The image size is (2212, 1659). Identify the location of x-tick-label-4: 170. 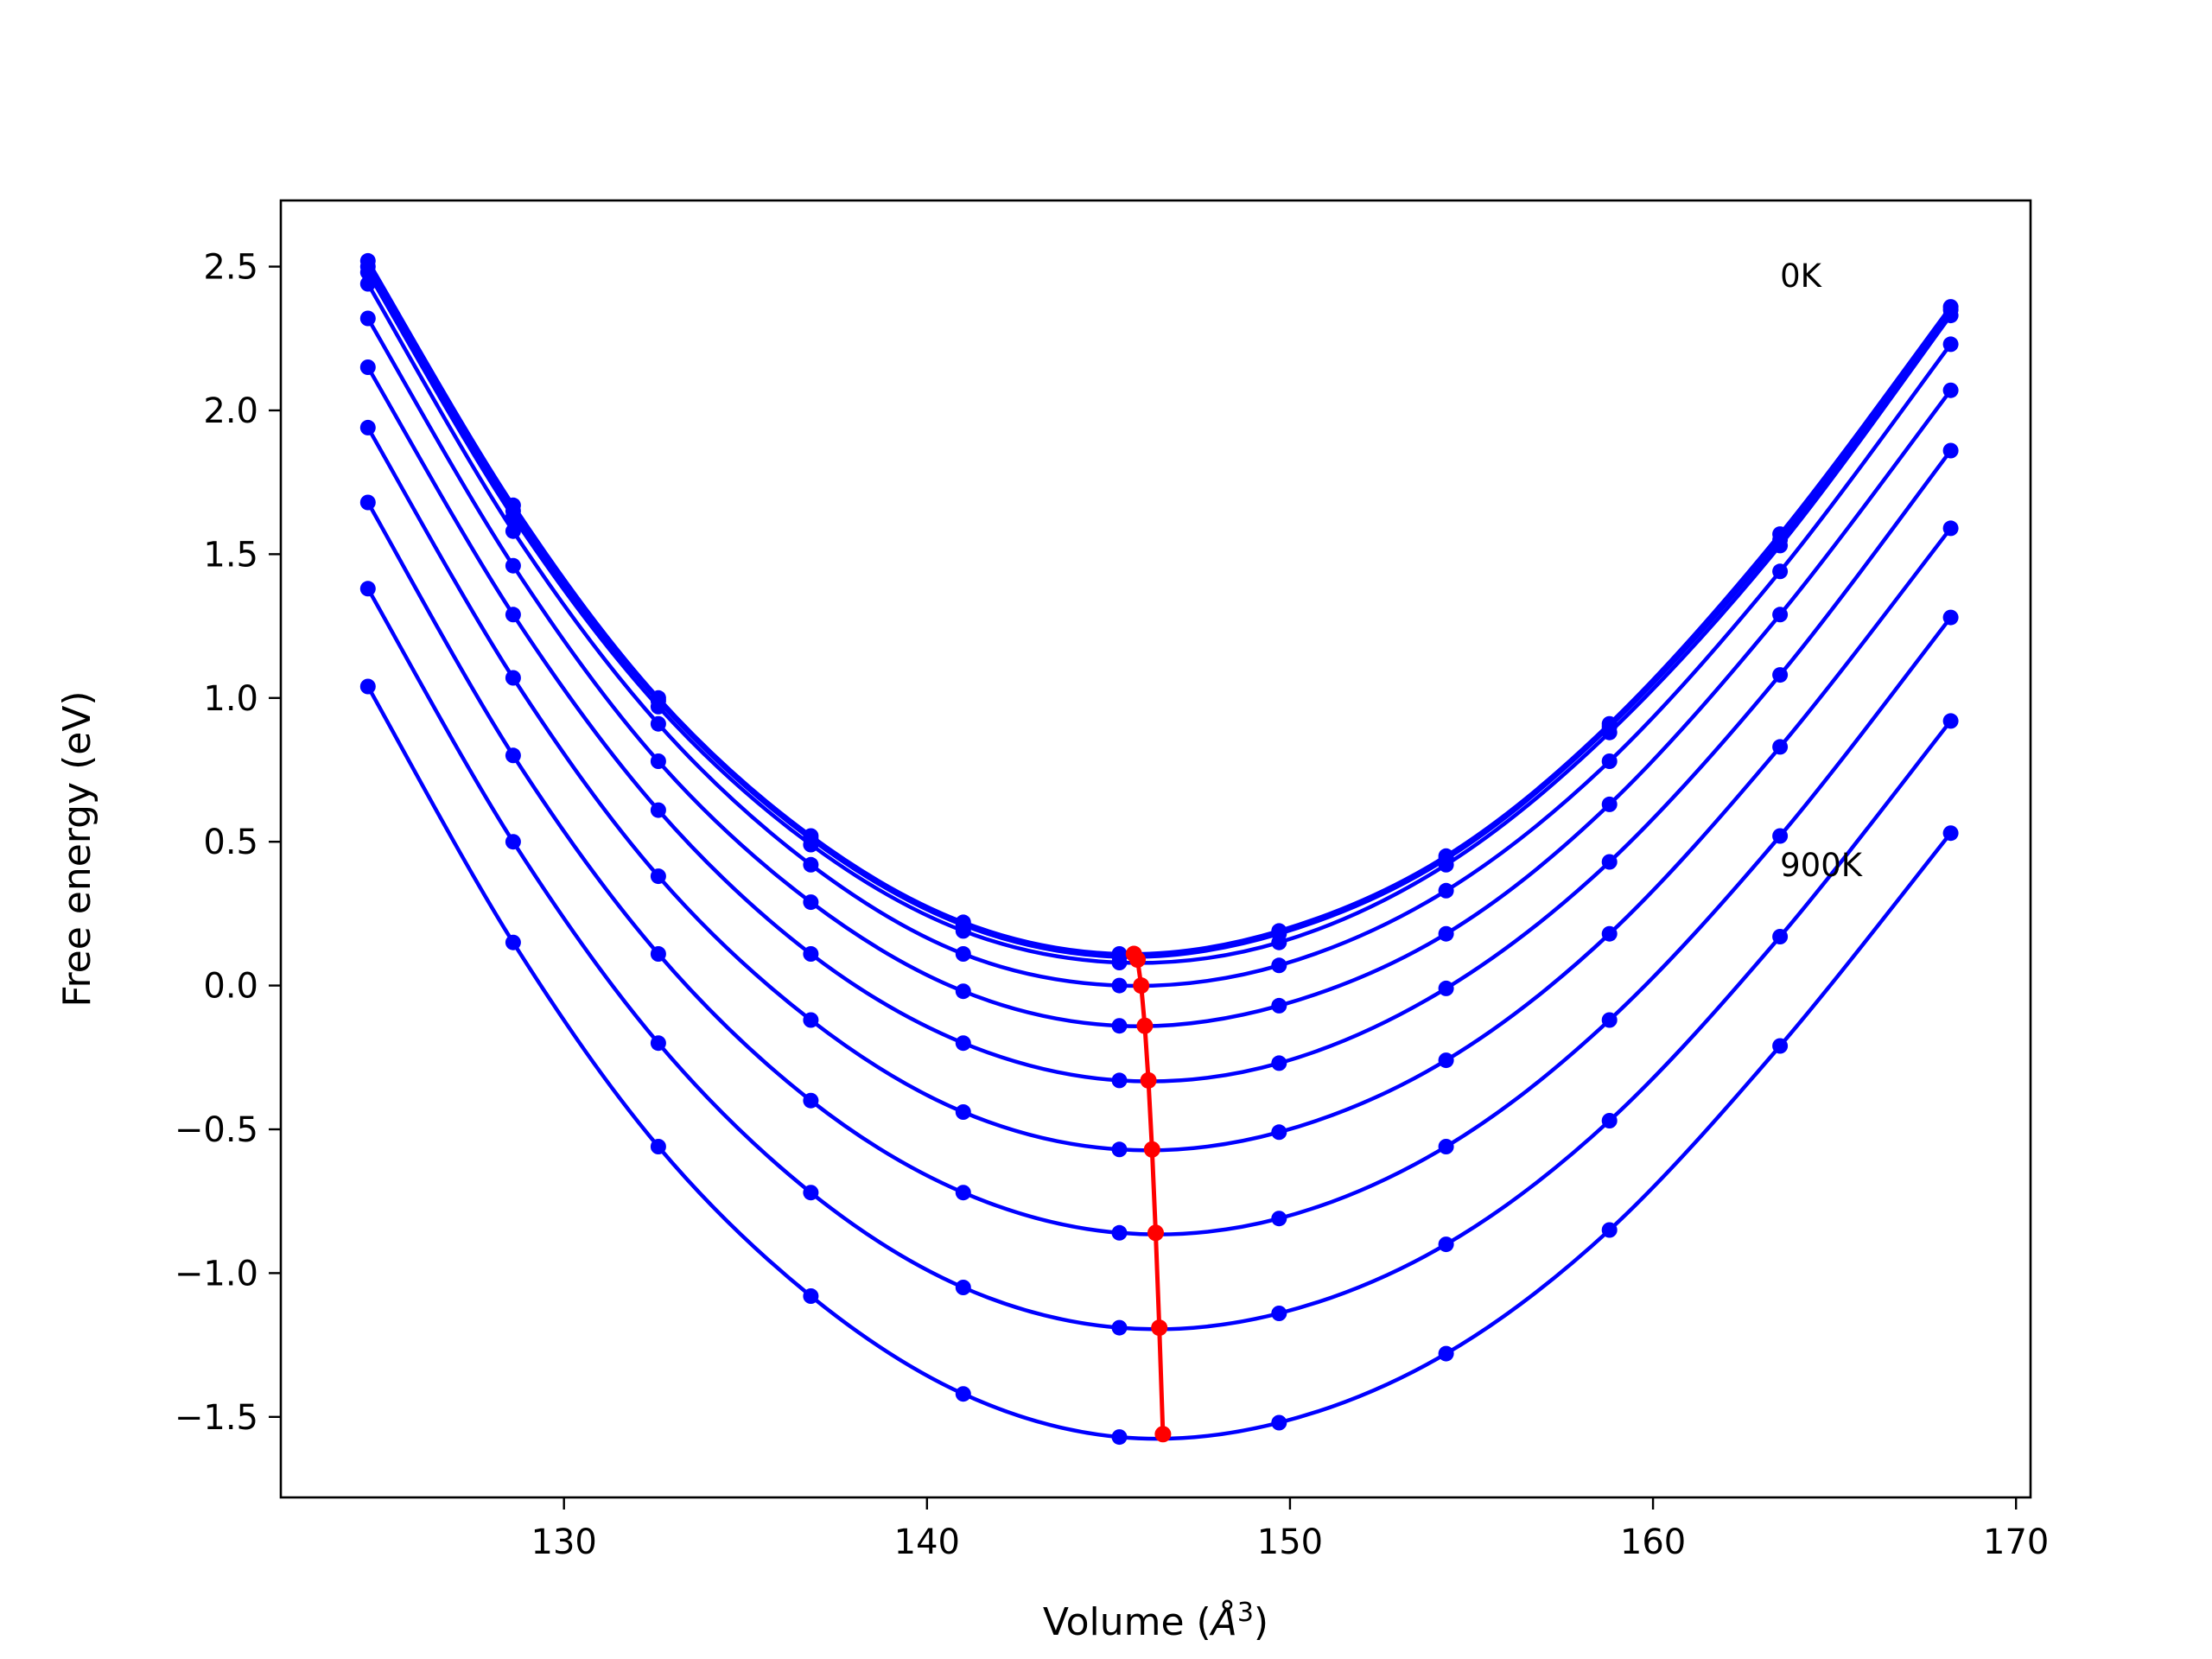
(2016, 1542).